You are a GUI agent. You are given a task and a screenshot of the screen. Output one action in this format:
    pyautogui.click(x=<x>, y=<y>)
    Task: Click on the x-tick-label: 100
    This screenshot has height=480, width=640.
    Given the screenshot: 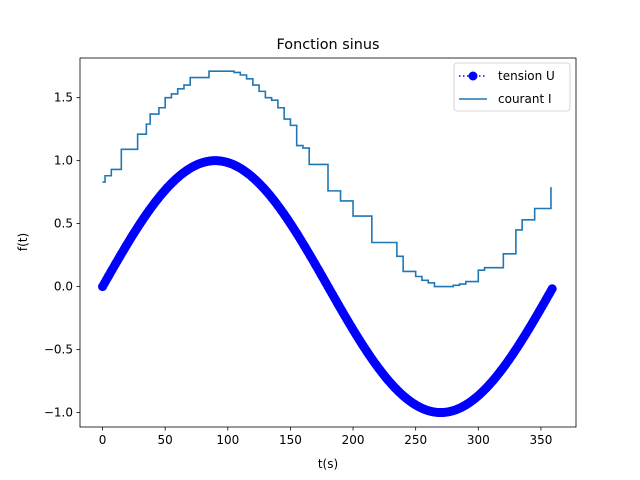 What is the action you would take?
    pyautogui.click(x=227, y=440)
    